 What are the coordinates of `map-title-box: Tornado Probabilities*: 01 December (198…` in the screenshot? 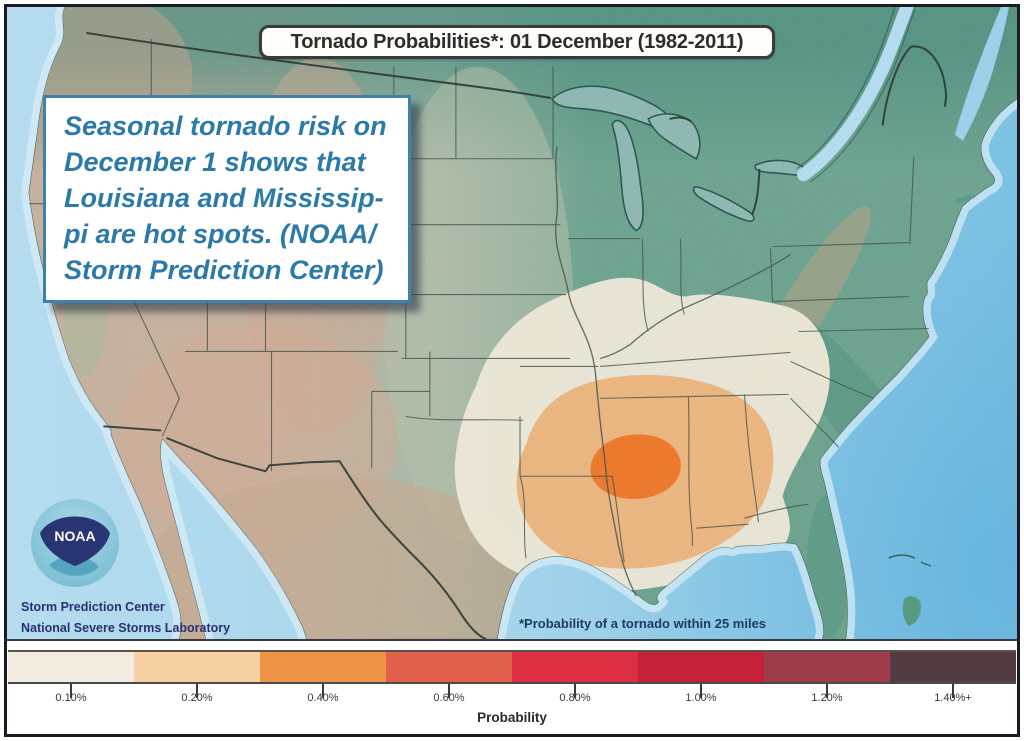 It's located at (517, 42).